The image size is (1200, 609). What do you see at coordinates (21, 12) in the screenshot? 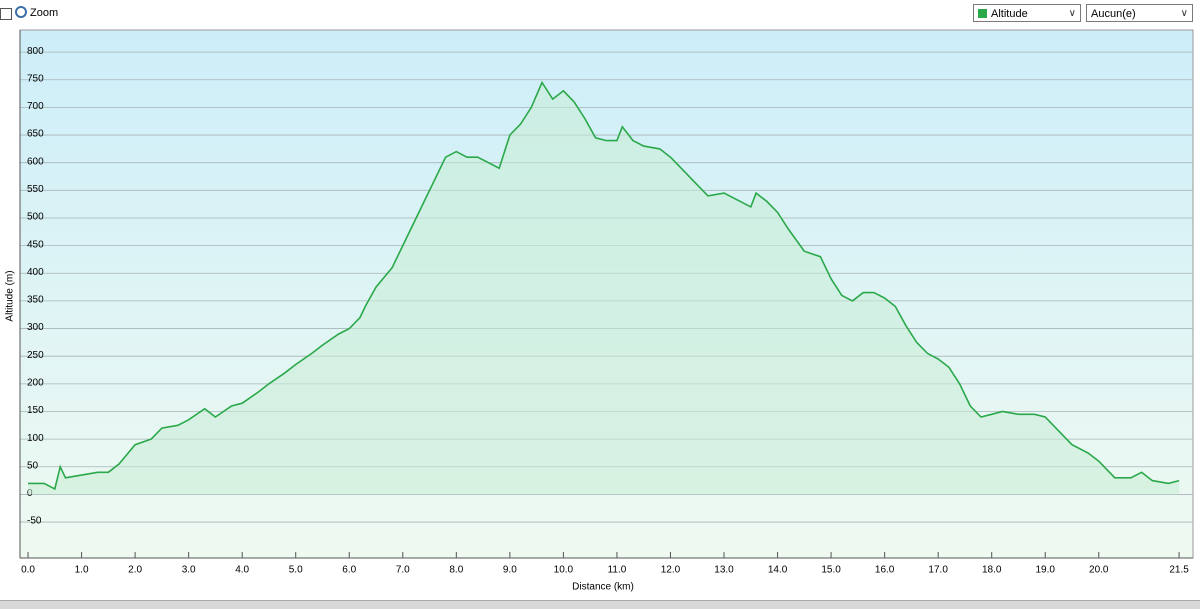
I see `zoom-icon` at bounding box center [21, 12].